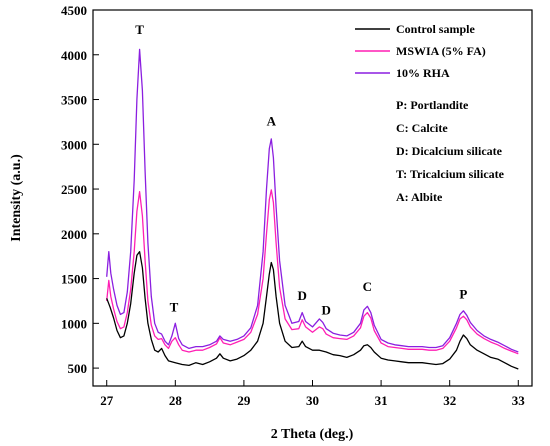  What do you see at coordinates (432, 105) in the screenshot?
I see `key-note: P: Portlandite` at bounding box center [432, 105].